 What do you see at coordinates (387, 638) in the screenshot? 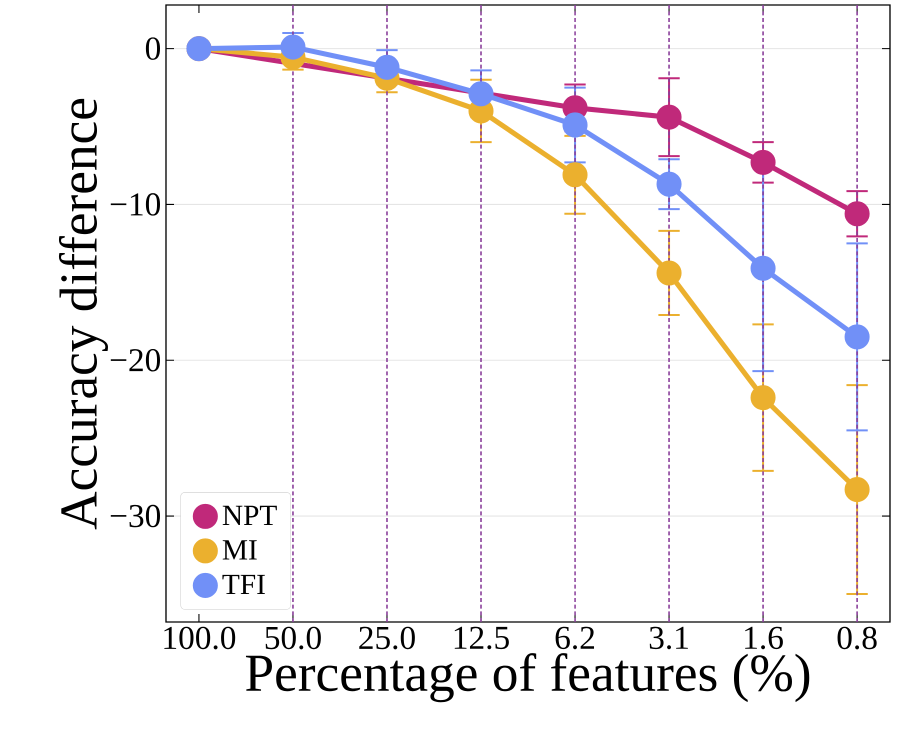
I see `x-tick-label: 25.0` at bounding box center [387, 638].